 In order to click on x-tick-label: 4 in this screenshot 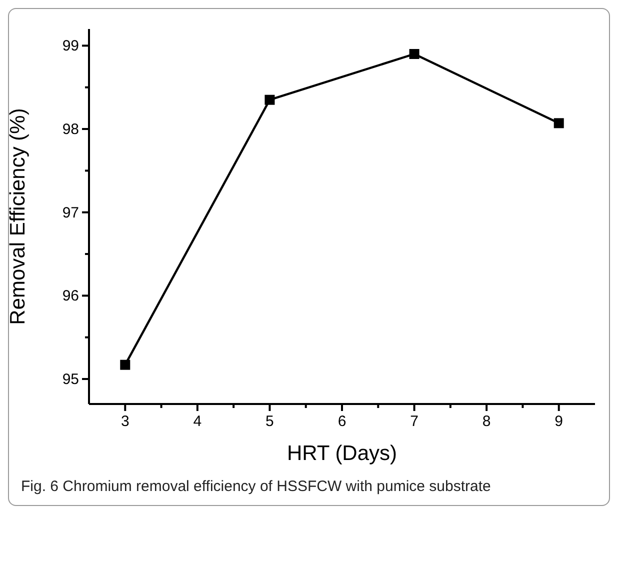, I will do `click(197, 421)`.